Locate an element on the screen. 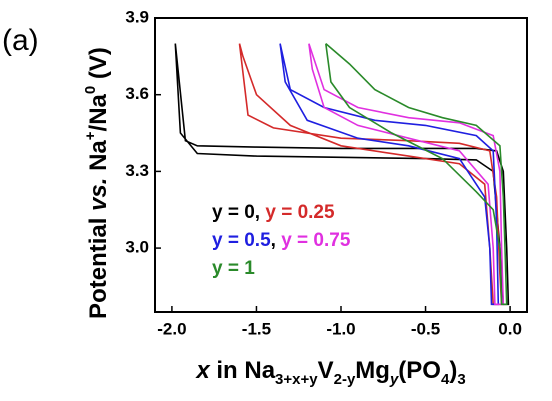  label-part: 2-y is located at coordinates (345, 379).